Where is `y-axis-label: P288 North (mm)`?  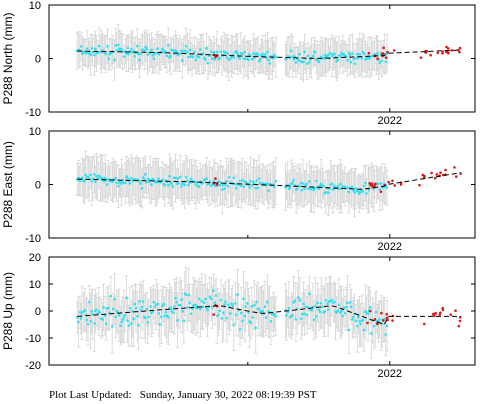 y-axis-label: P288 North (mm) is located at coordinates (8, 58).